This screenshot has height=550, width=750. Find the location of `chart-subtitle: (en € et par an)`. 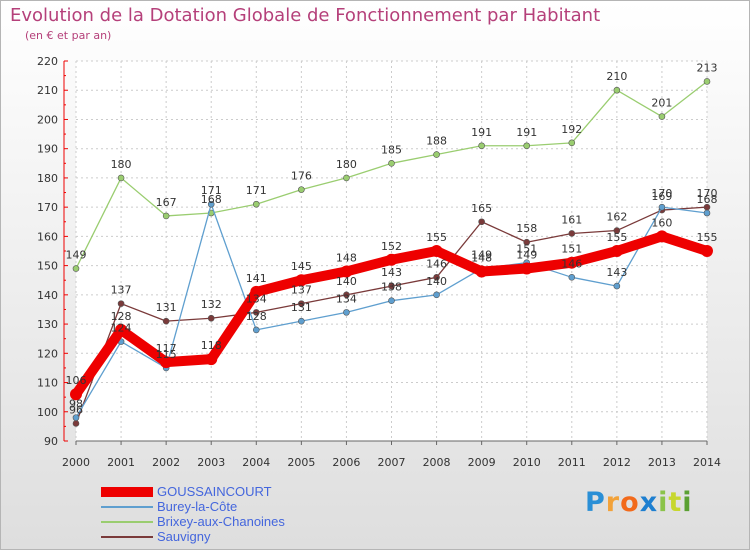

chart-subtitle: (en € et par an) is located at coordinates (68, 35).